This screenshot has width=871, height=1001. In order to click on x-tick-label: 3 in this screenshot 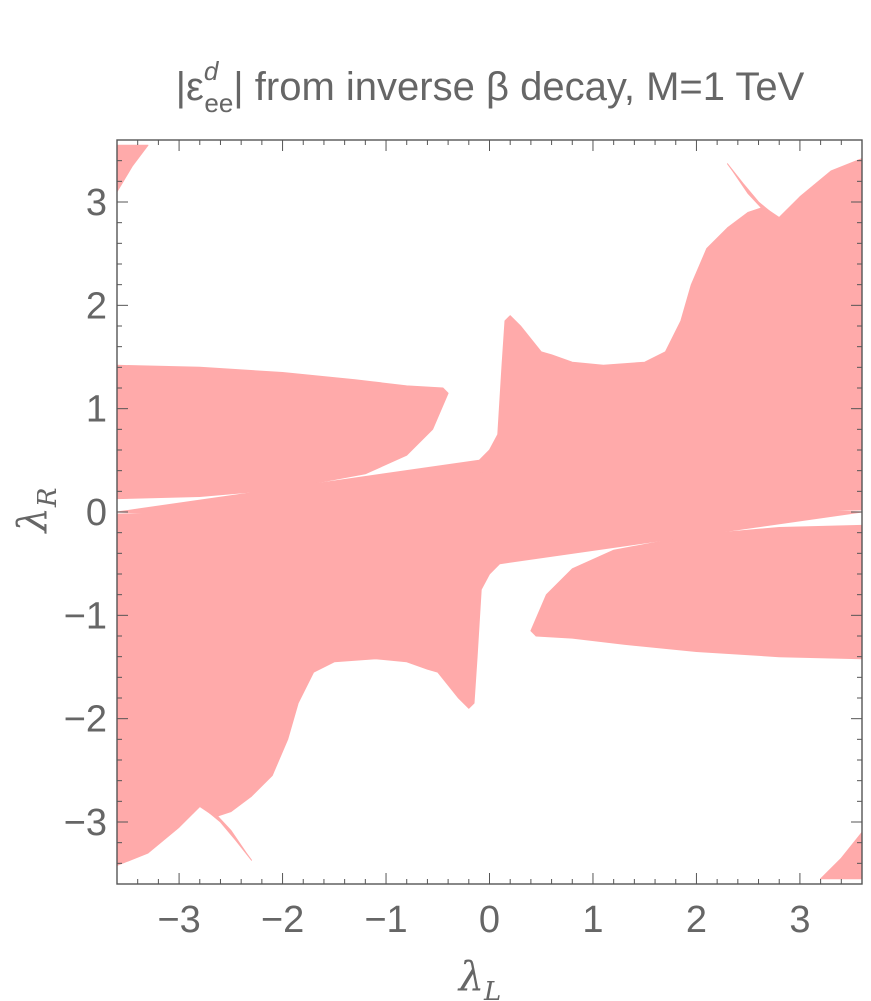, I will do `click(799, 920)`.